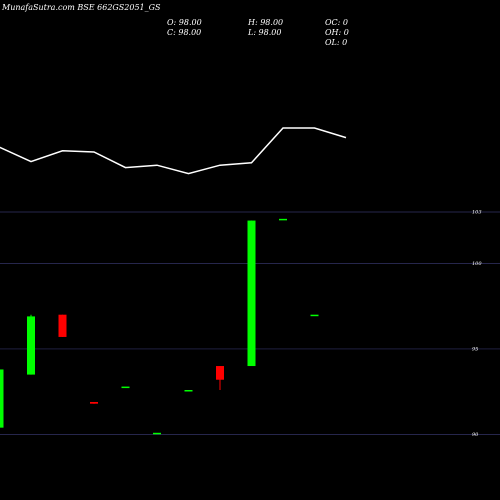 This screenshot has height=500, width=500. Describe the element at coordinates (266, 22) in the screenshot. I see `ohlc-high: H: 98.00` at that location.